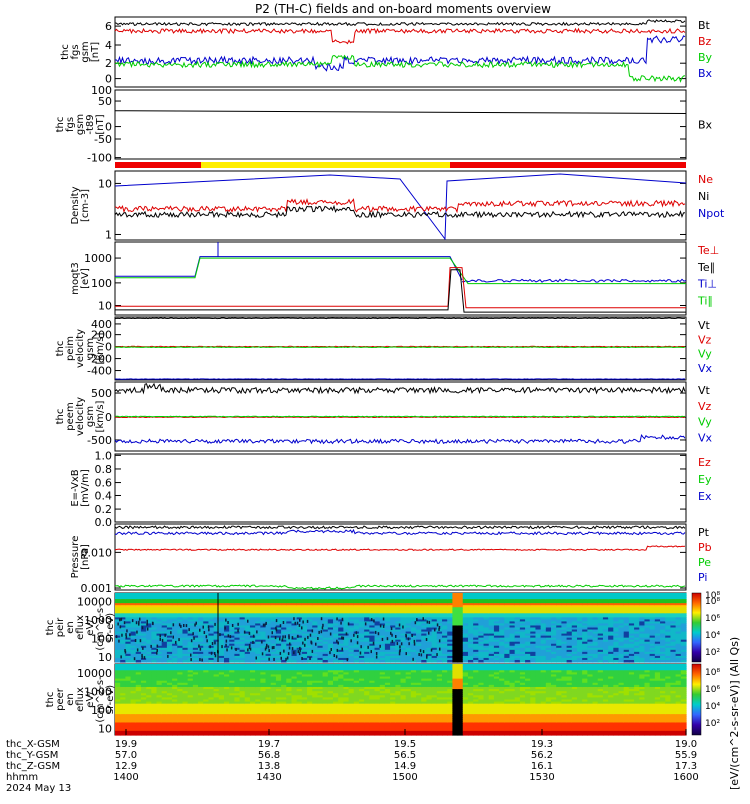 The image size is (750, 804). What do you see at coordinates (101, 393) in the screenshot?
I see `y-tick-label: 500` at bounding box center [101, 393].